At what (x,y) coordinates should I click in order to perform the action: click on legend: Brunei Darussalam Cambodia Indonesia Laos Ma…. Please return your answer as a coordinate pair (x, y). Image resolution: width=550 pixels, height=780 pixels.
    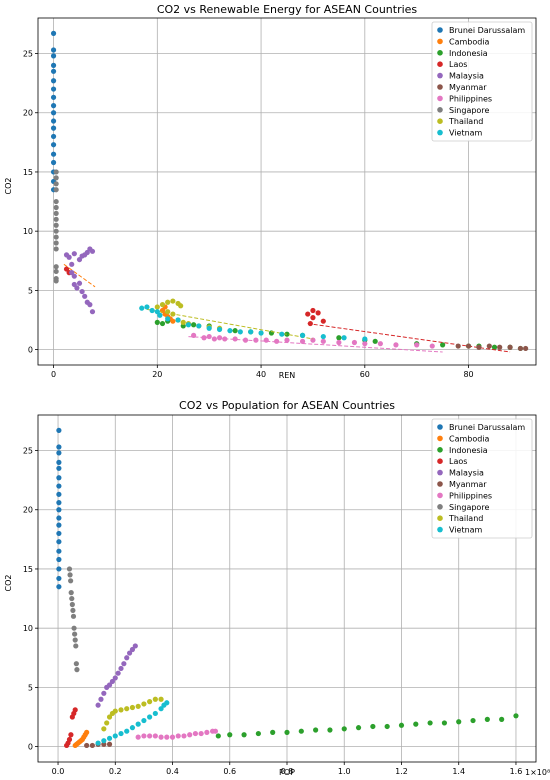
    Looking at the image, I should click on (482, 81).